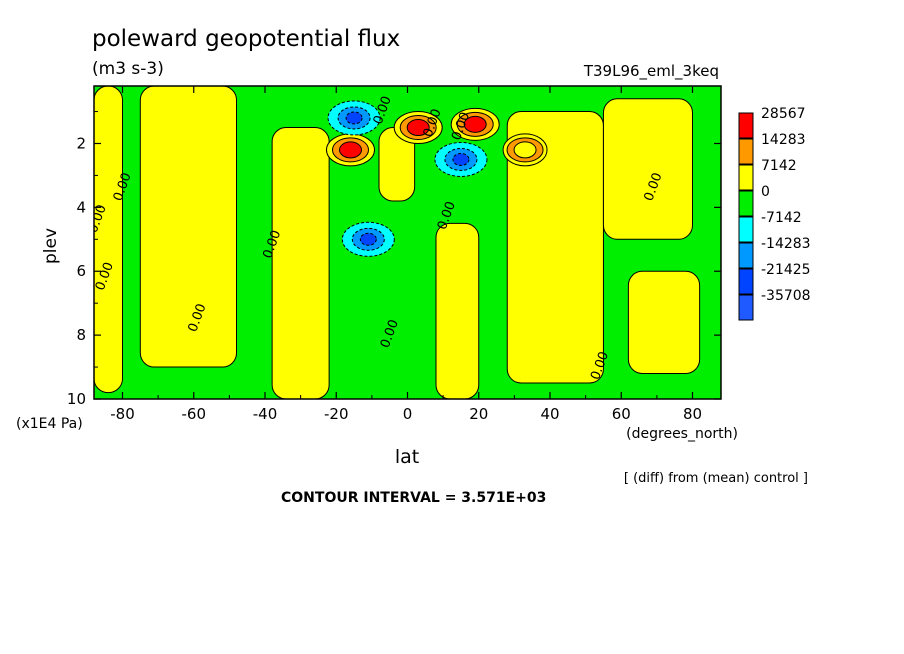  I want to click on y-tick-label: 2, so click(81, 143).